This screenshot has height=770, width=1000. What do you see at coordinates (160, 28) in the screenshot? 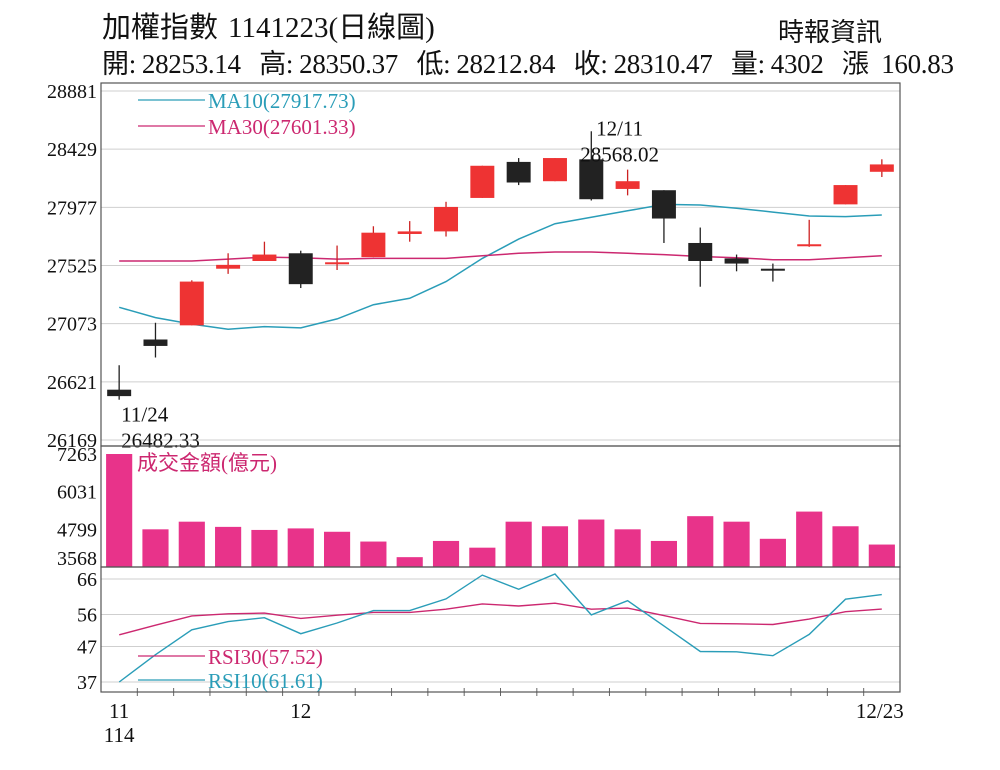
I see `index-name: 加權指數` at bounding box center [160, 28].